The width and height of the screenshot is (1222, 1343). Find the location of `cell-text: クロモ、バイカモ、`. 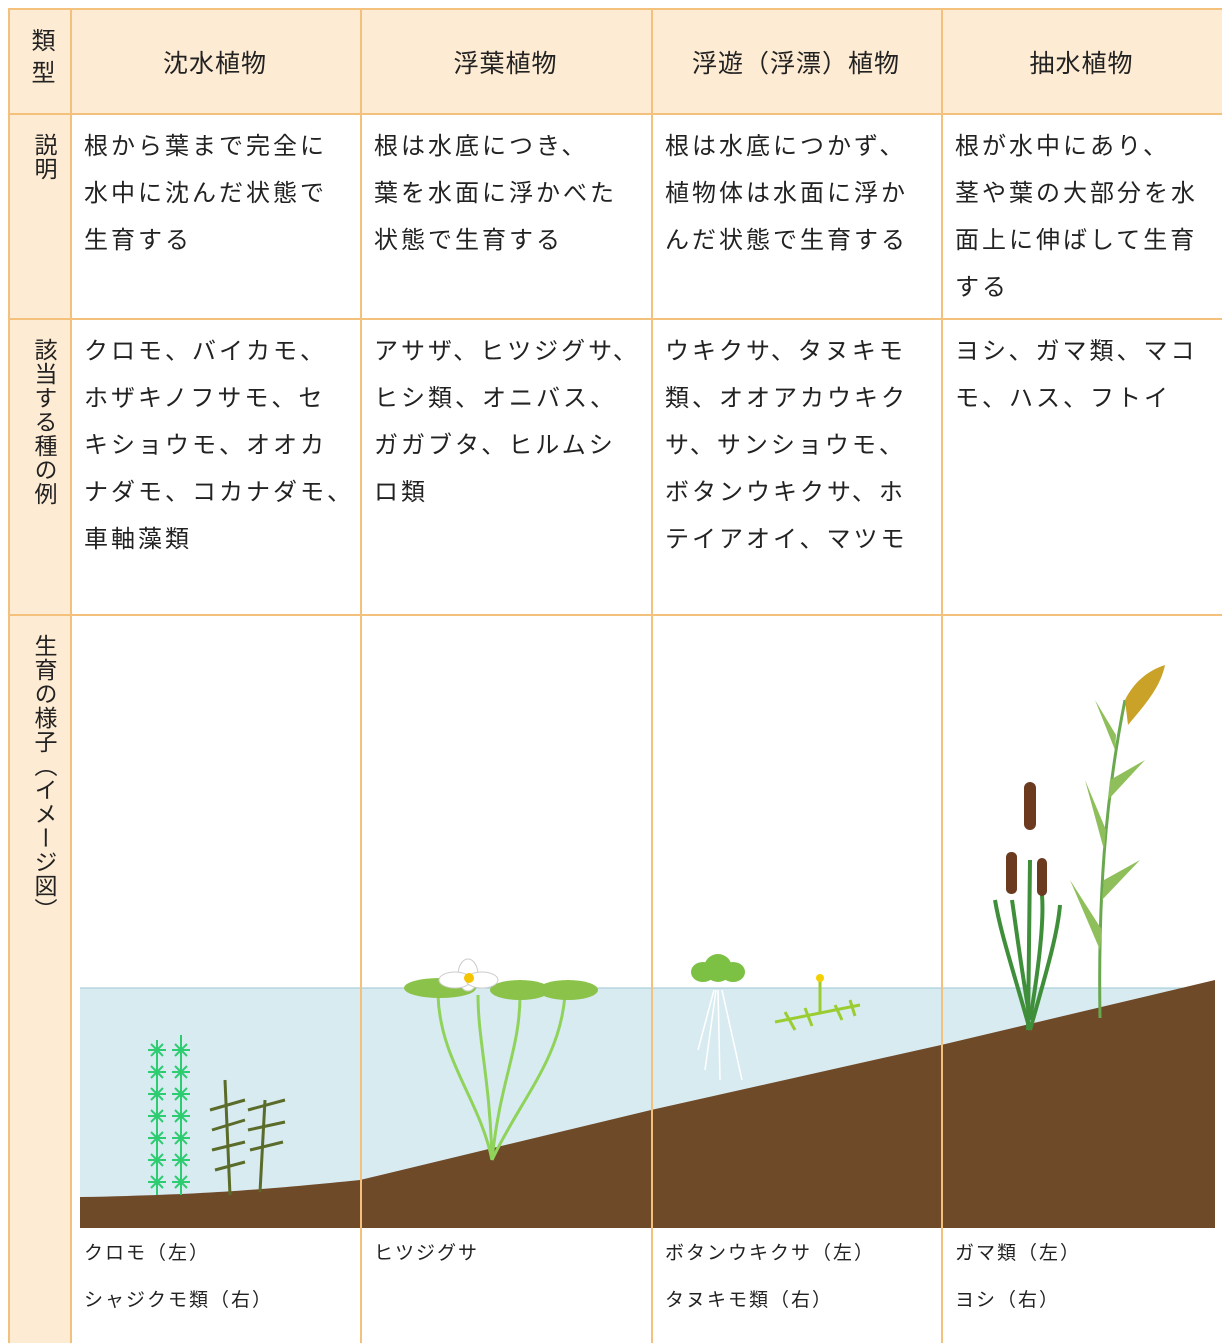

cell-text: クロモ、バイカモ、 is located at coordinates (205, 351).